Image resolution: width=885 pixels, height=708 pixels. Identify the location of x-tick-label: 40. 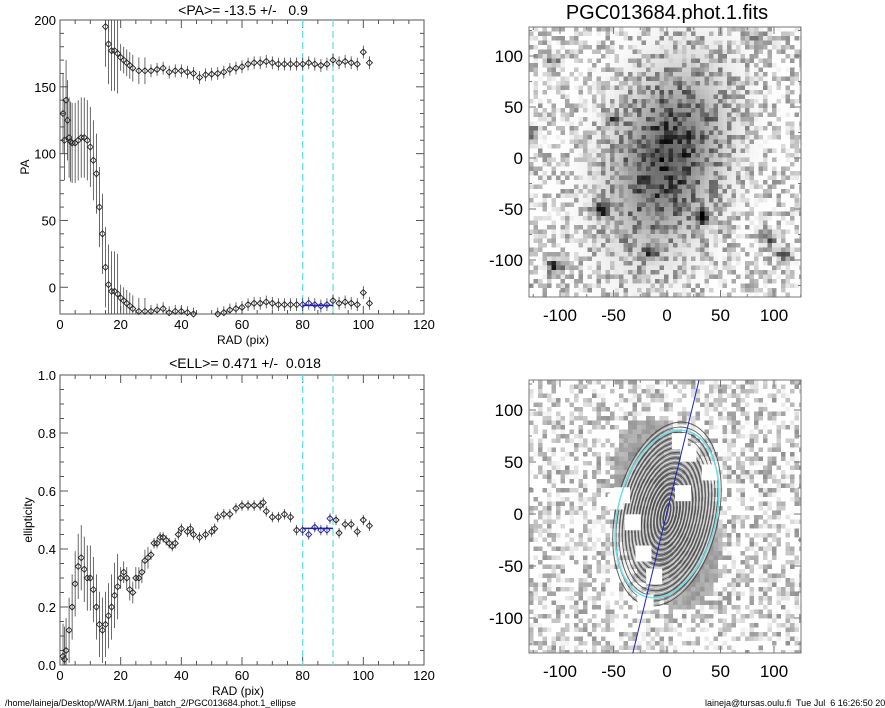
(181, 324).